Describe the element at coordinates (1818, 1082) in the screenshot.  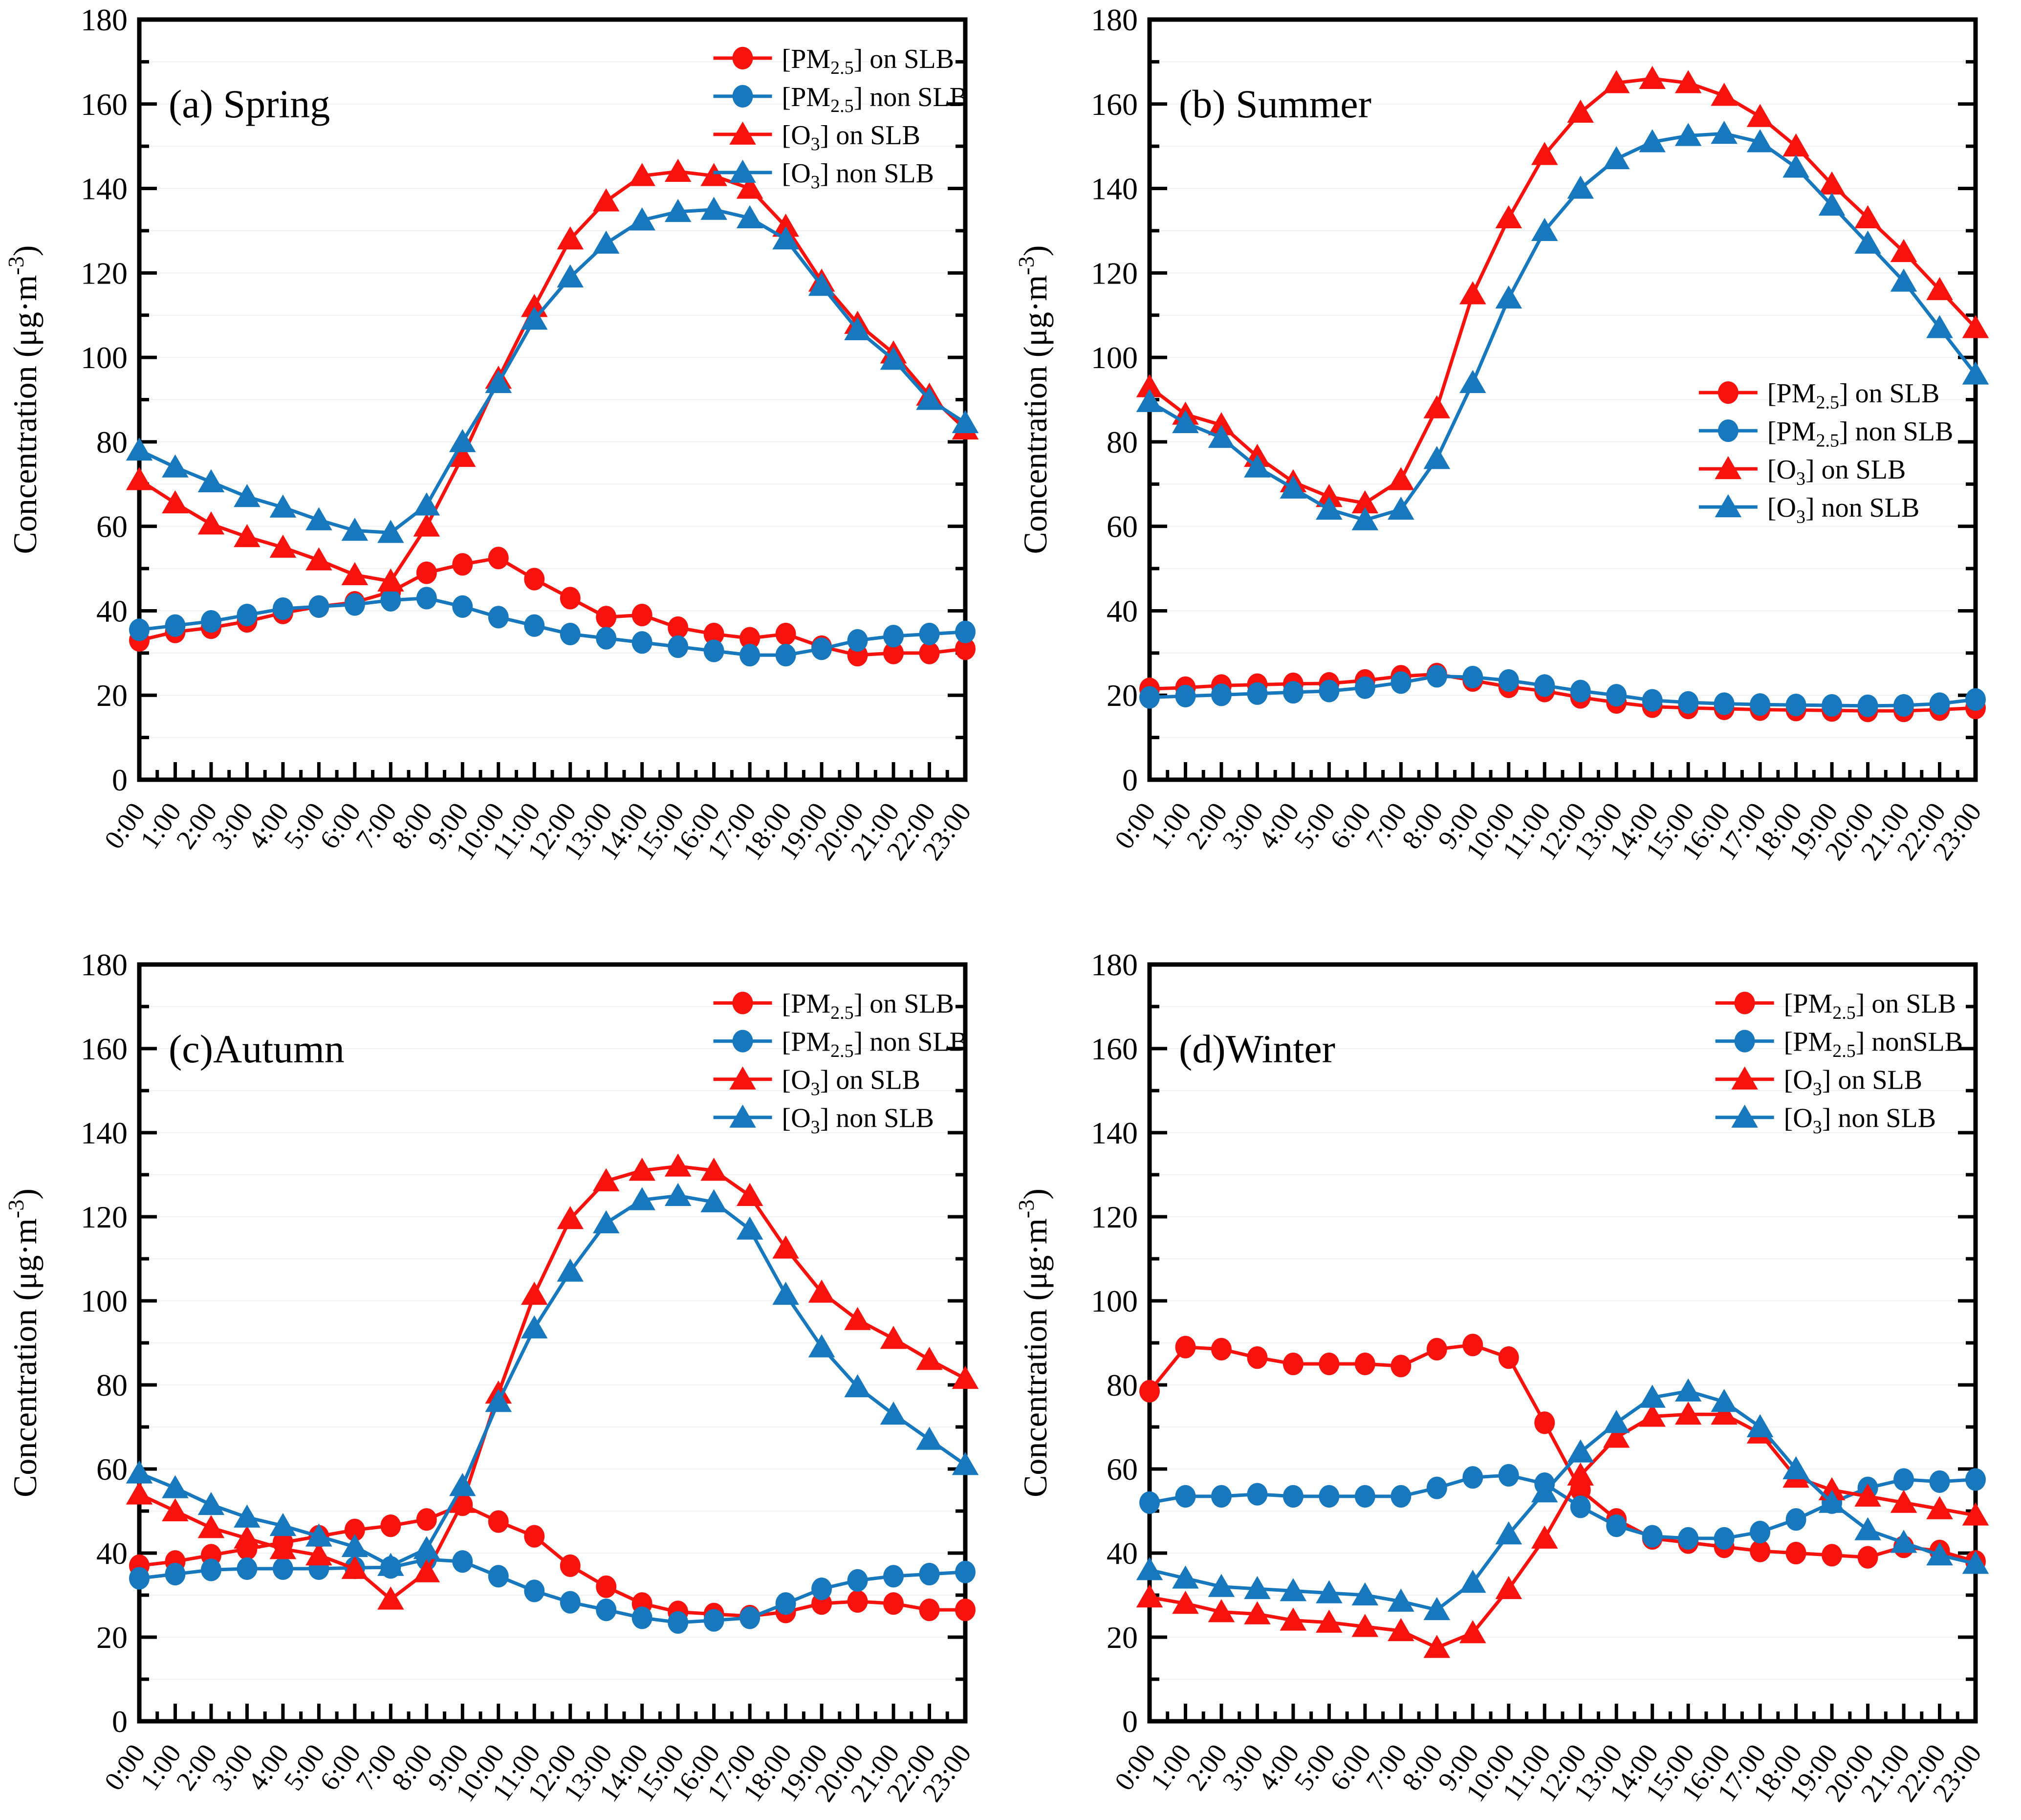
I see `legend-item-o3_on: [O3​] on SLB` at that location.